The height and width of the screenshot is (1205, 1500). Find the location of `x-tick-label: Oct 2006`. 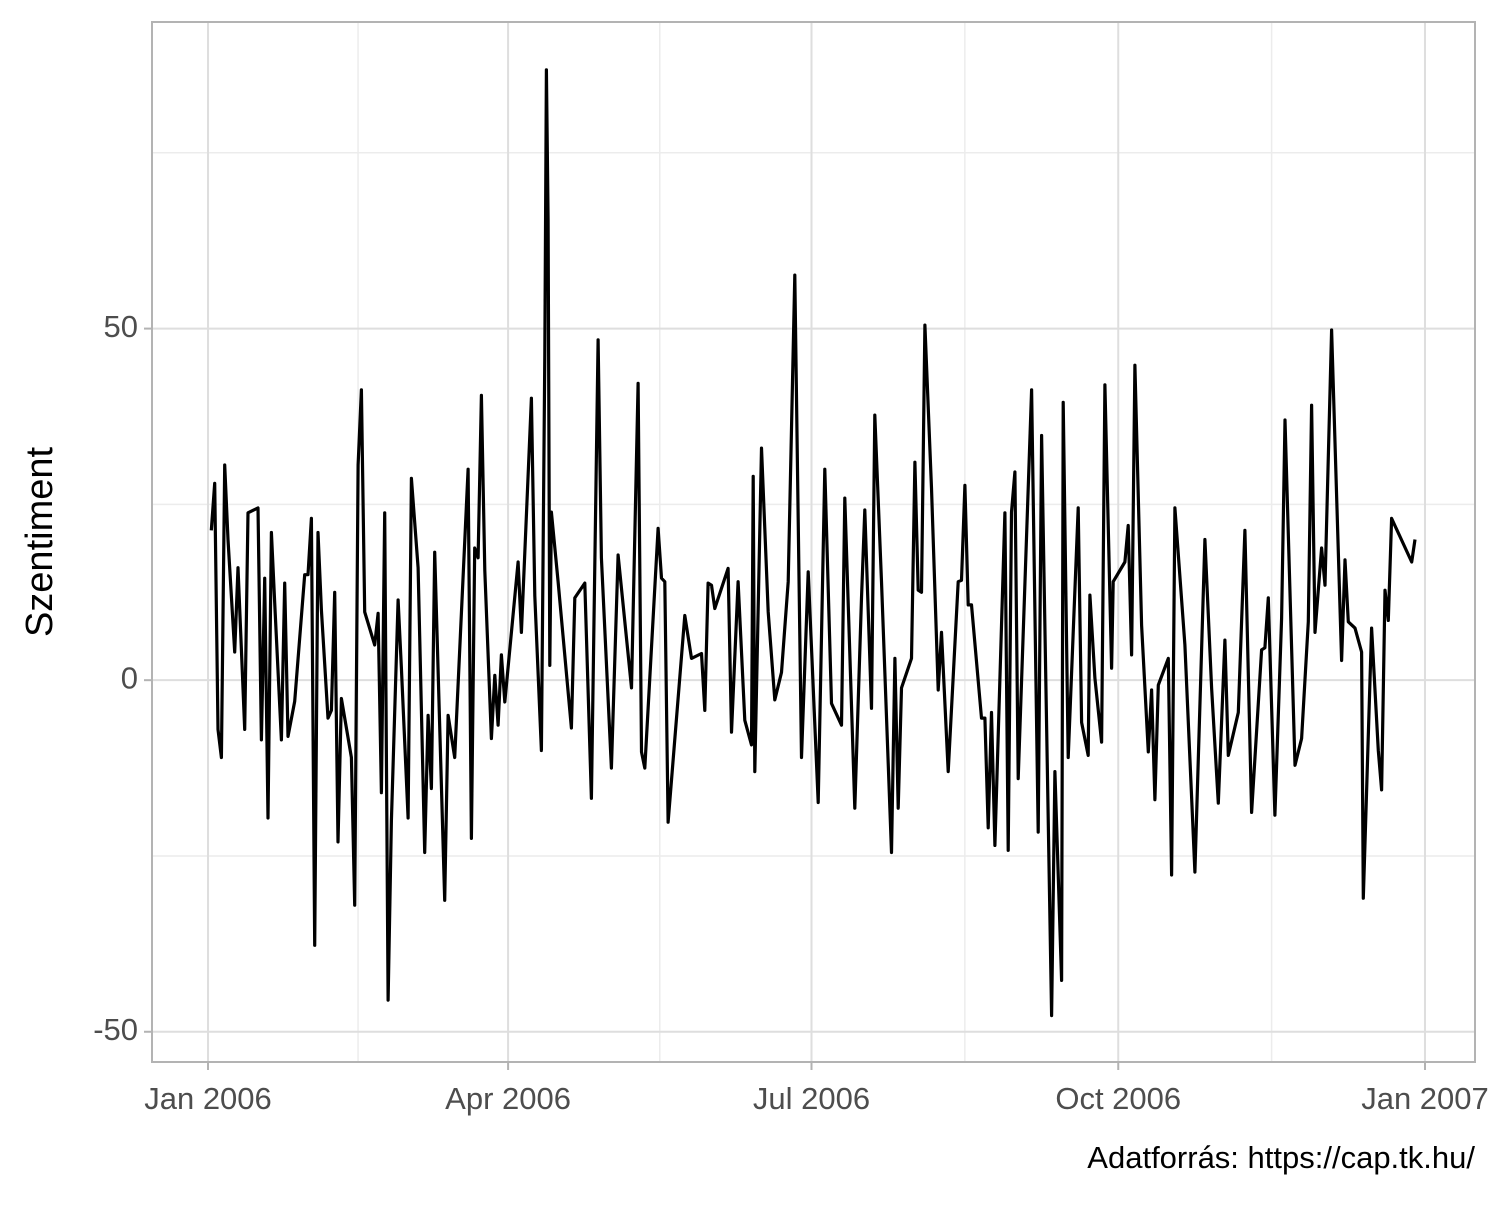

x-tick-label: Oct 2006 is located at coordinates (1118, 1098).